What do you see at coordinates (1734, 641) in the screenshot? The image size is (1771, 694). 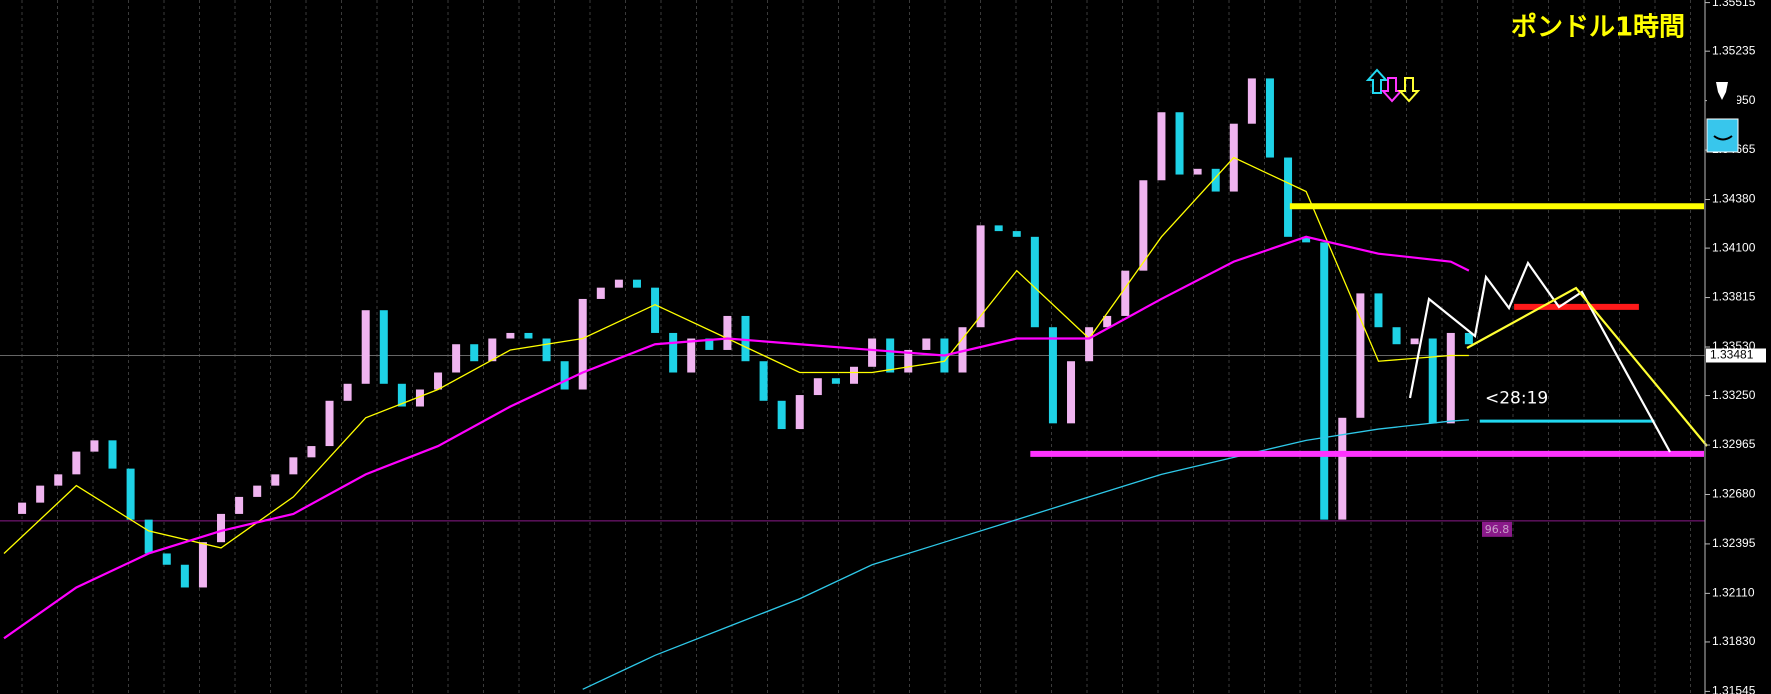 I see `y-tick-label: 1.31830` at bounding box center [1734, 641].